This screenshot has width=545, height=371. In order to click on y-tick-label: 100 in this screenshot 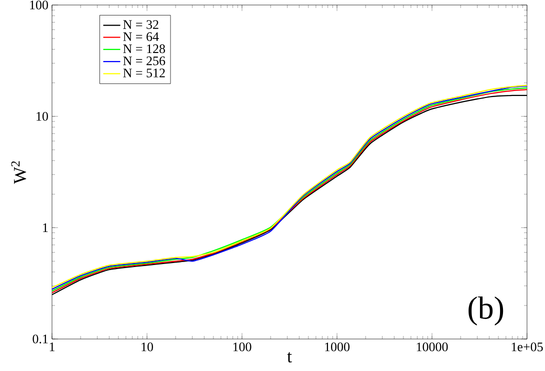, I will do `click(39, 5)`.